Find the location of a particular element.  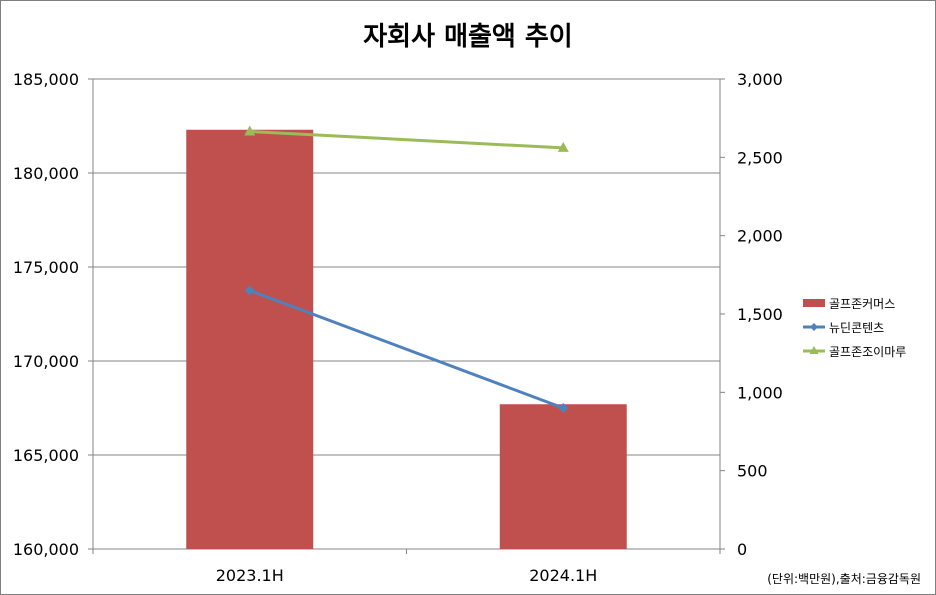

left-axis-tick-label: 170,000 is located at coordinates (46, 361).